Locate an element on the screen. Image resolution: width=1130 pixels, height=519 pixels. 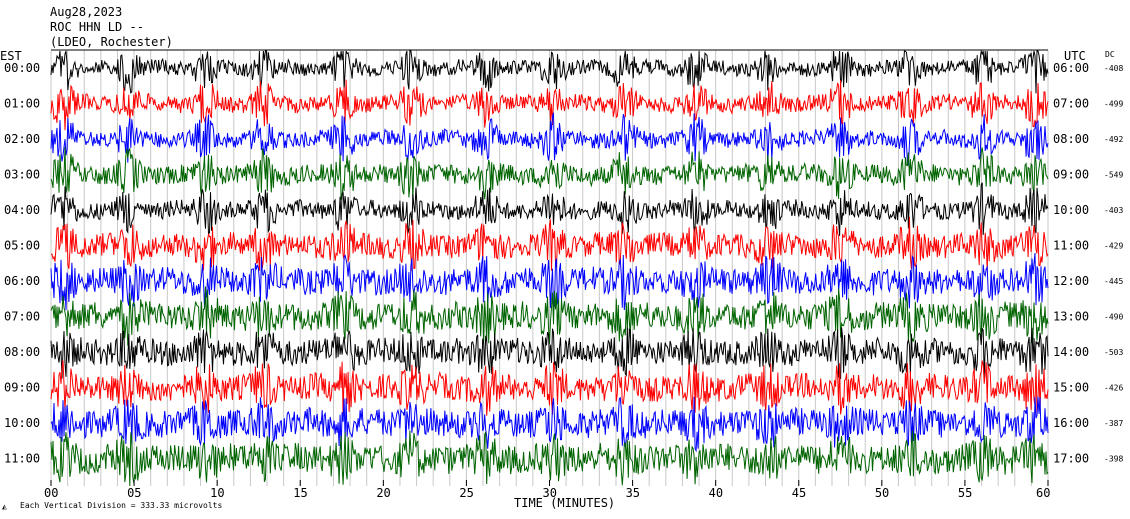
utc-hour-label: 07:00 is located at coordinates (1071, 104).